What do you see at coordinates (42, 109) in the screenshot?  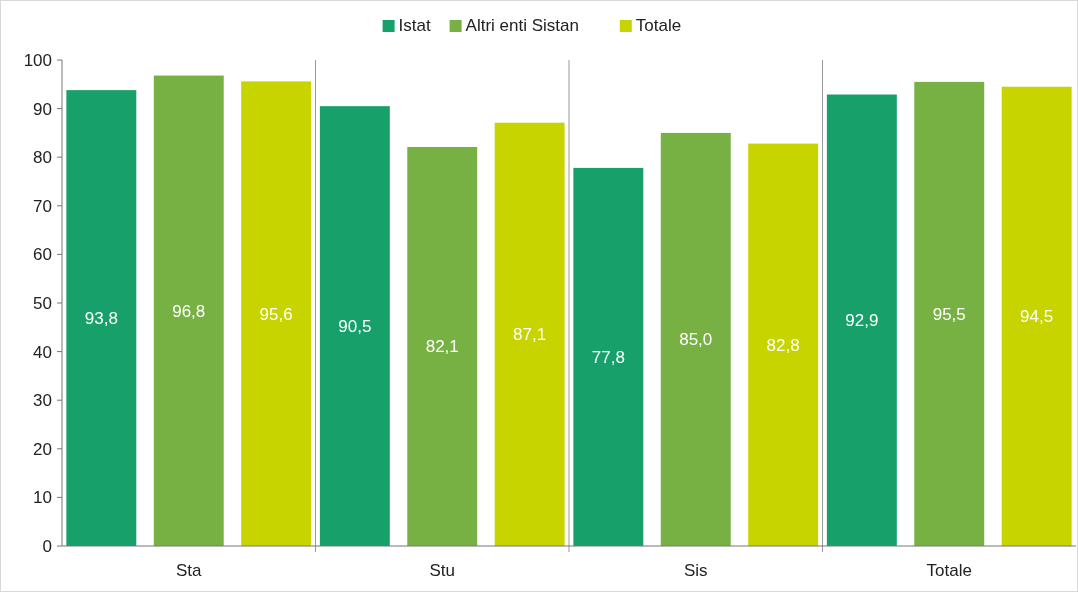 I see `y-tick-label: 90` at bounding box center [42, 109].